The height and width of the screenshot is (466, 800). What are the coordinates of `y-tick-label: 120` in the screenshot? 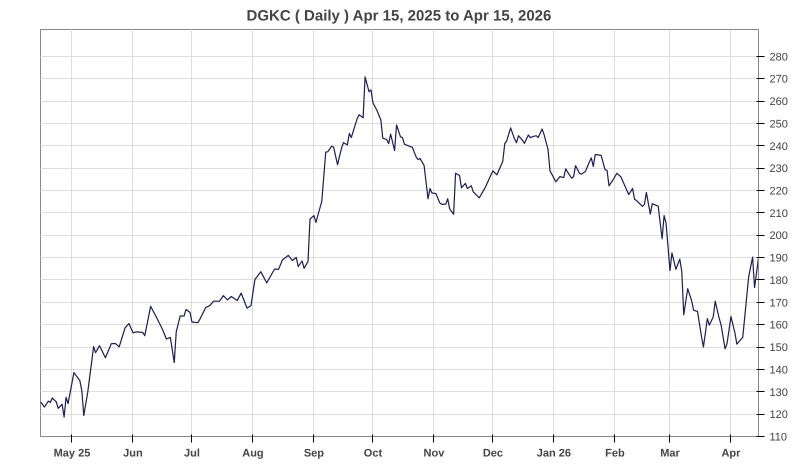 It's located at (779, 415).